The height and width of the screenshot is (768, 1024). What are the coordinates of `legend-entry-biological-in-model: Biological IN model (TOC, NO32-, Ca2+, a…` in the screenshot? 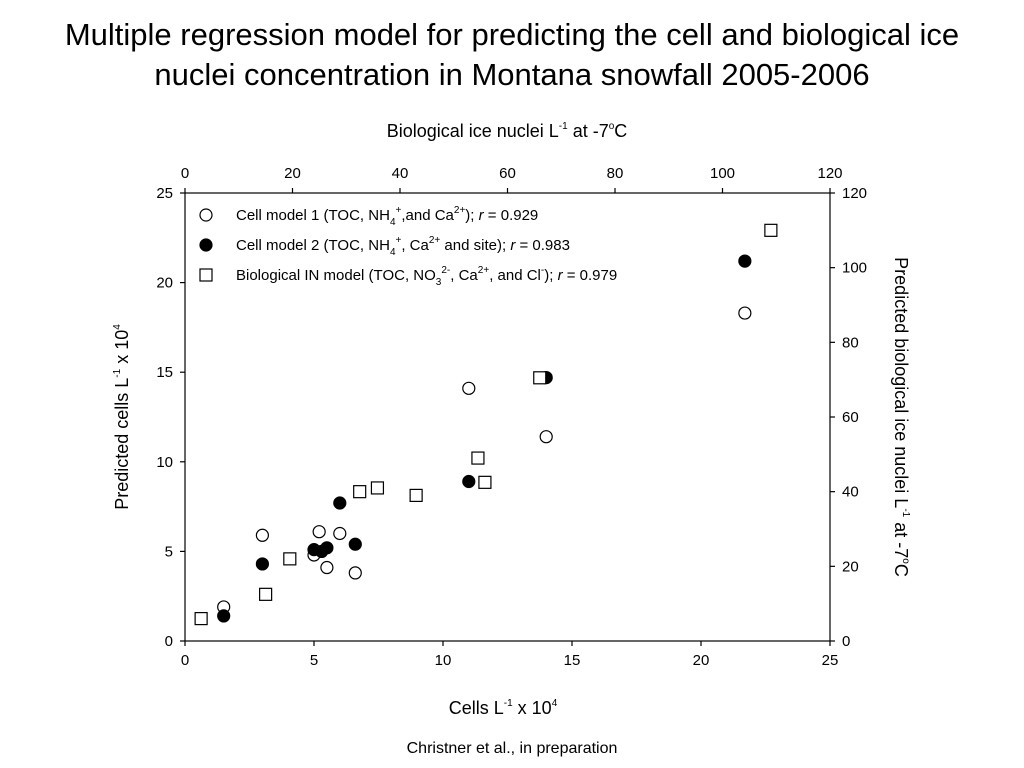 It's located at (426, 276).